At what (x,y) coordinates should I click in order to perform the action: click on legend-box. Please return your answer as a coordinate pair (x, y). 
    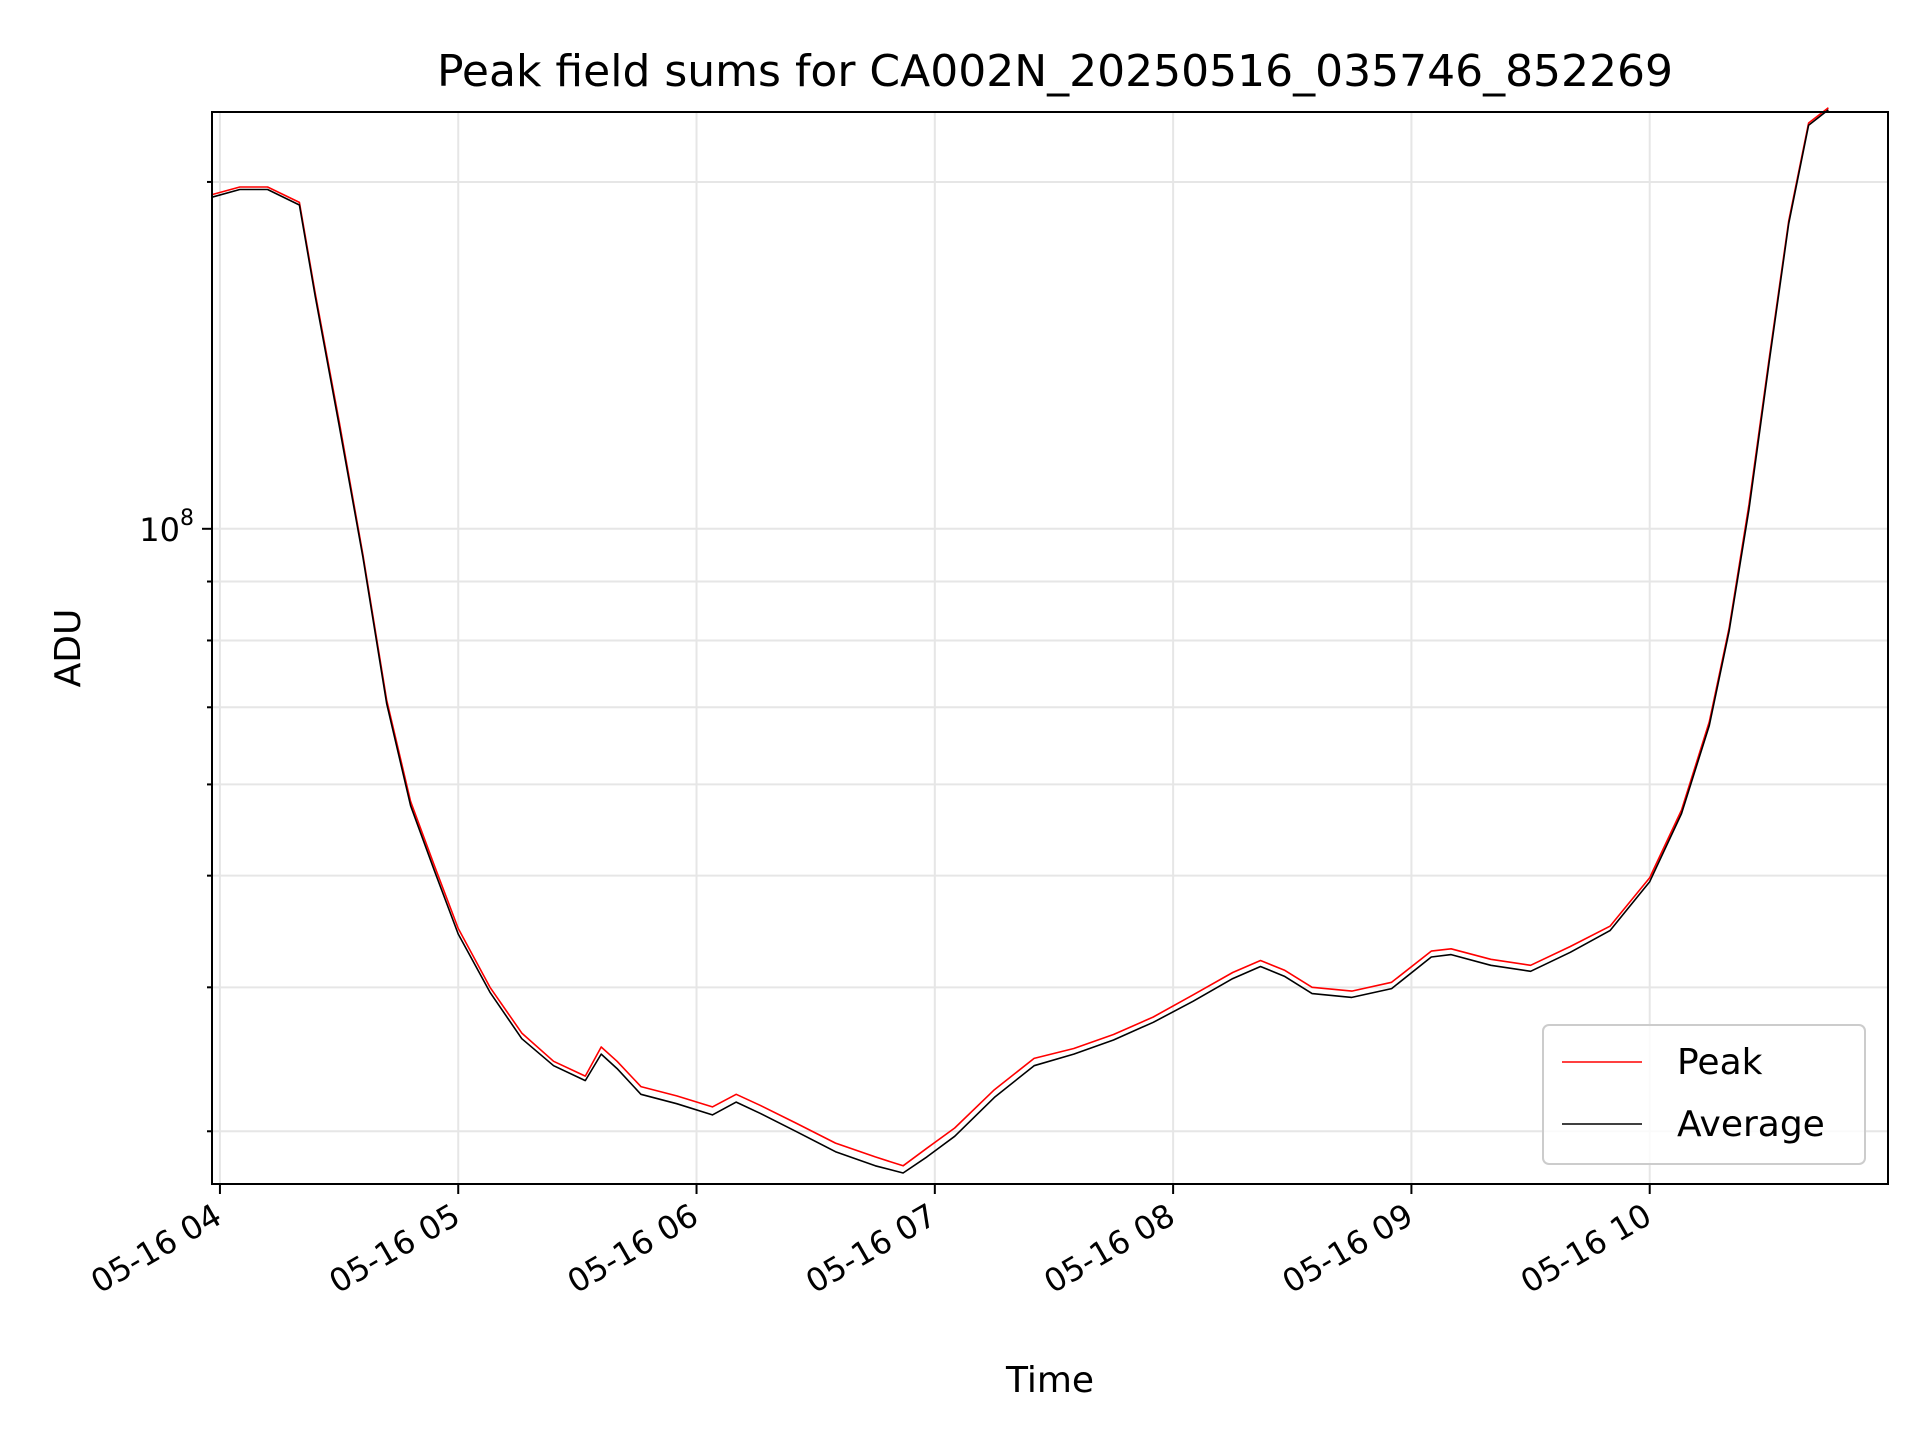
    Looking at the image, I should click on (1704, 1094).